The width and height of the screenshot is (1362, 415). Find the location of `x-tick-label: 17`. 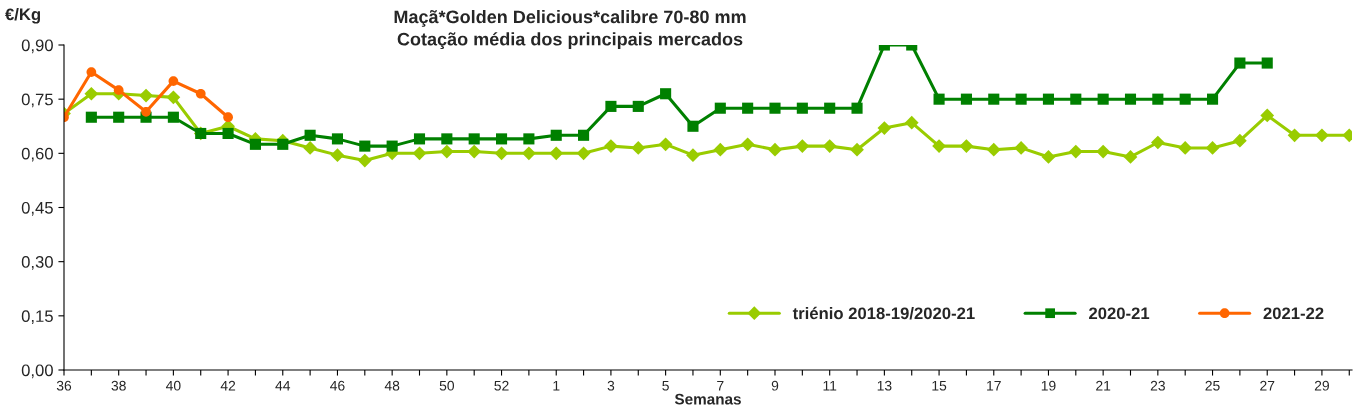

x-tick-label: 17 is located at coordinates (994, 385).